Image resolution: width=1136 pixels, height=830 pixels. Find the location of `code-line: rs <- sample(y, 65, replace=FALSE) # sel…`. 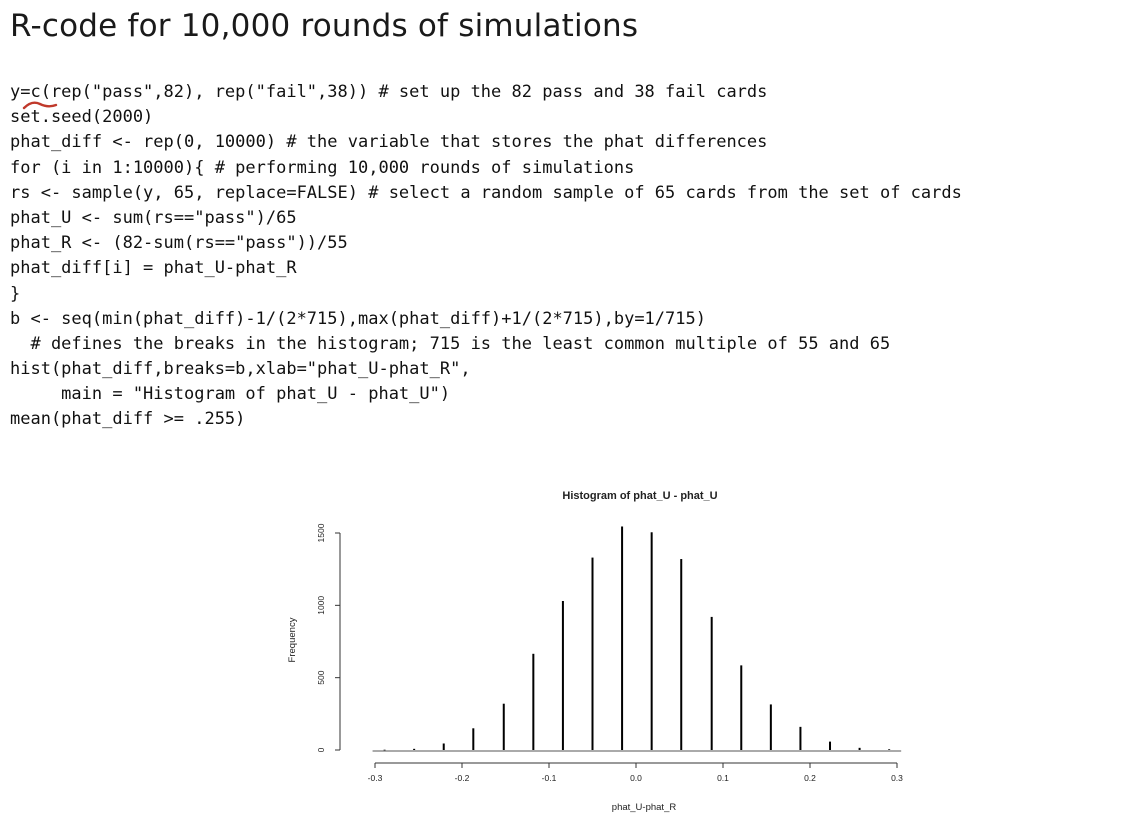

code-line: rs <- sample(y, 65, replace=FALSE) # sel… is located at coordinates (486, 192).